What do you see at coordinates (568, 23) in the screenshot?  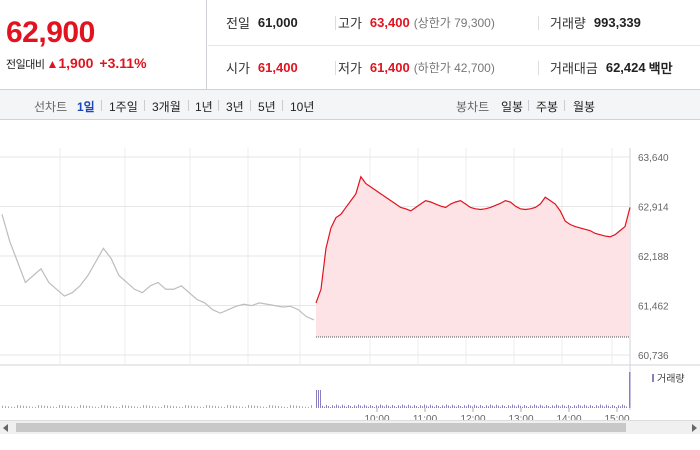 I see `stat-label: 거래량` at bounding box center [568, 23].